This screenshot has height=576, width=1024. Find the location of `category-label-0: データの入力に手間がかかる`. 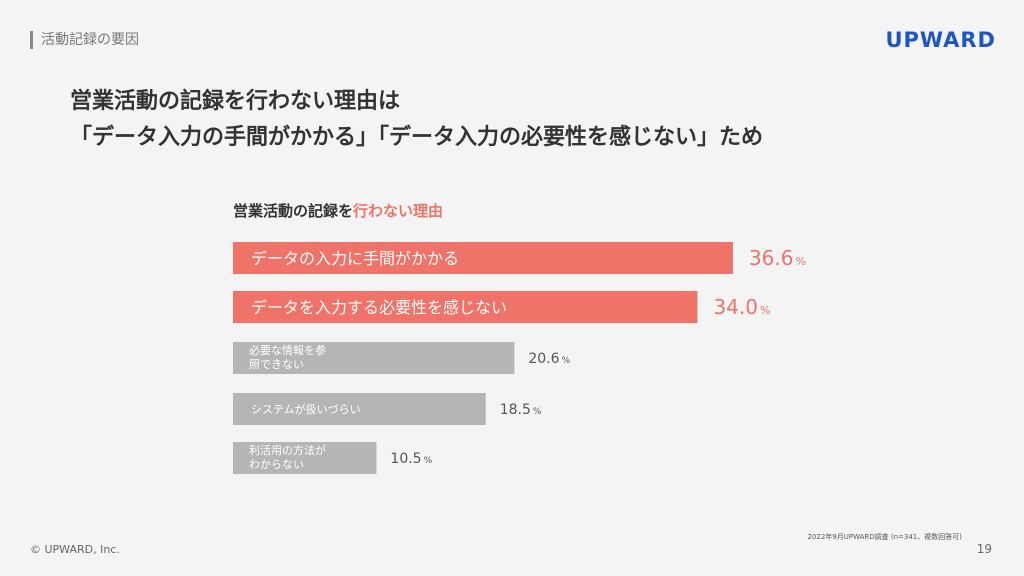

category-label-0: データの入力に手間がかかる is located at coordinates (355, 258).